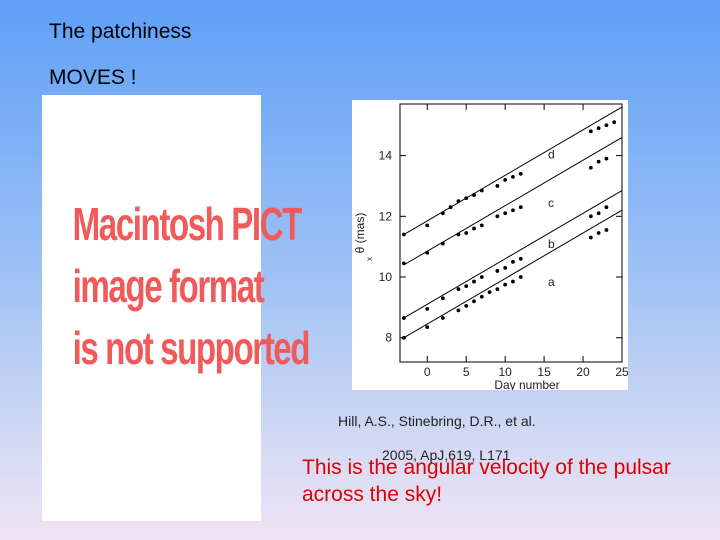 This screenshot has height=540, width=720. I want to click on y-tick-label: 14, so click(386, 156).